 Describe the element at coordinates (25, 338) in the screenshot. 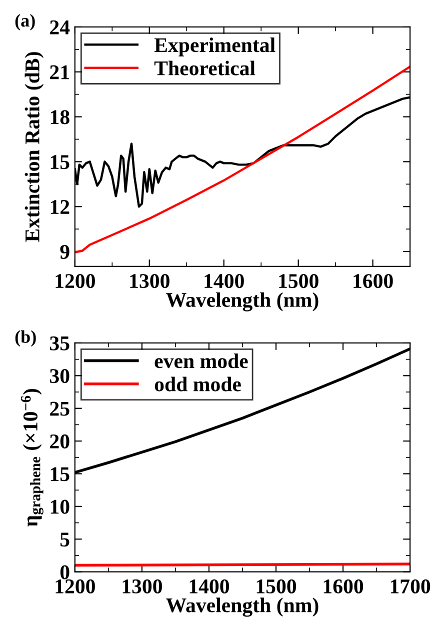

I see `text: (b)` at that location.